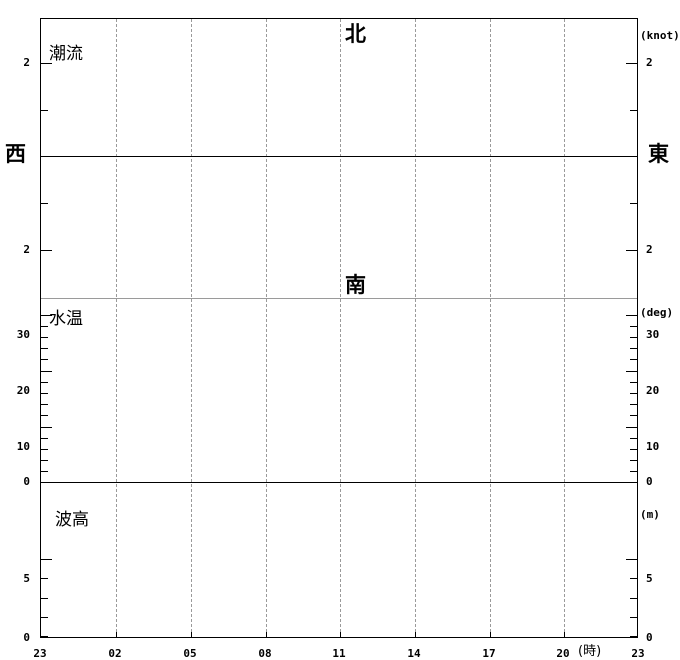 The width and height of the screenshot is (680, 660). Describe the element at coordinates (649, 578) in the screenshot. I see `ylabel-wave-right-5: 5` at that location.